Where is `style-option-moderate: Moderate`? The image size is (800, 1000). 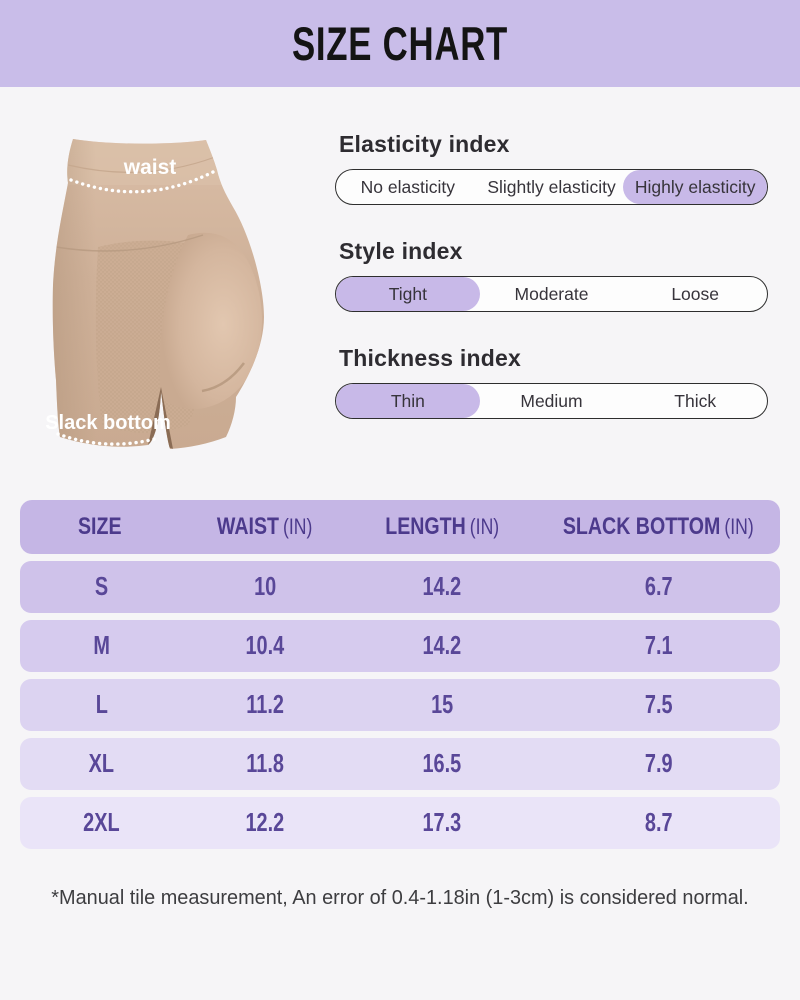 style-option-moderate: Moderate is located at coordinates (551, 293).